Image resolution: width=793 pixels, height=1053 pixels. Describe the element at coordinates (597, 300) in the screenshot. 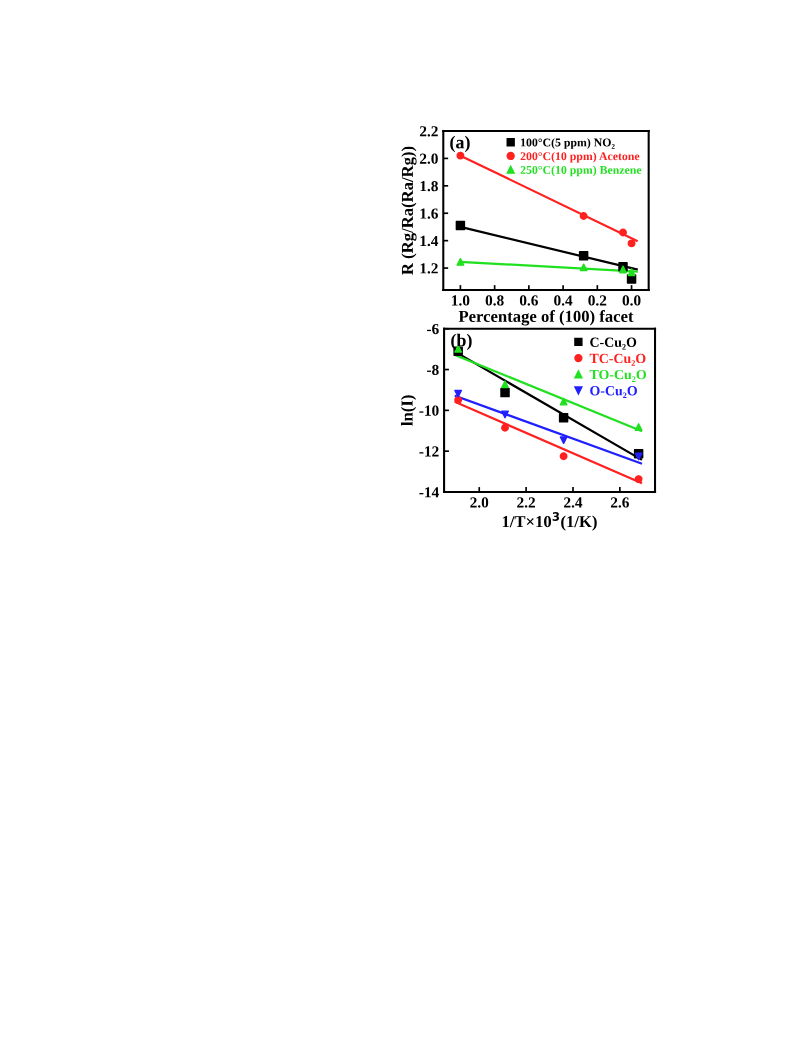

I see `x-tick-label: 0.2` at that location.